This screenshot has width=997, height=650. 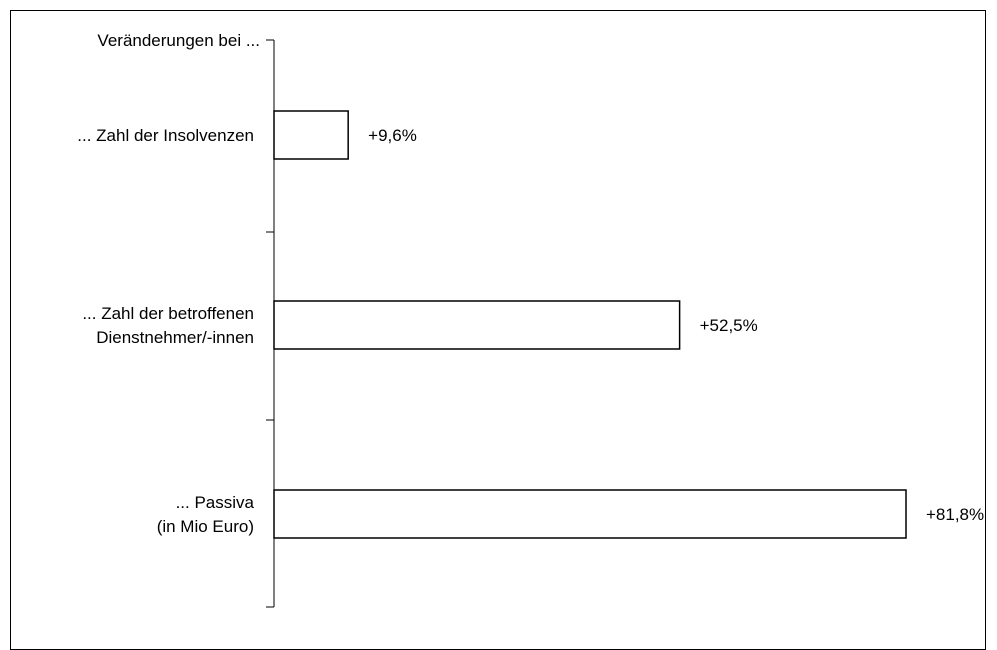 What do you see at coordinates (165, 135) in the screenshot?
I see `category-label-1: ... Zahl der Insolvenzen` at bounding box center [165, 135].